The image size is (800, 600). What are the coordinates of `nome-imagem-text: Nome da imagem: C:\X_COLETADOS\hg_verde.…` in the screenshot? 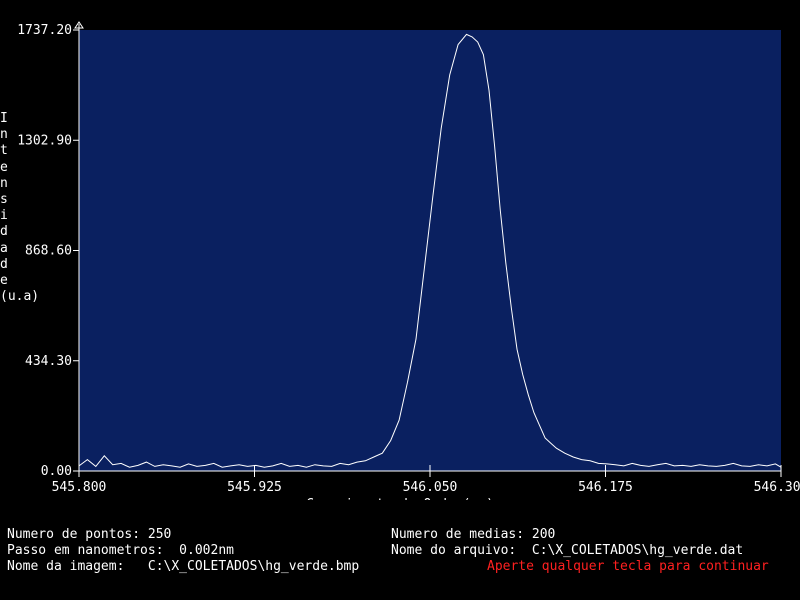 It's located at (183, 566).